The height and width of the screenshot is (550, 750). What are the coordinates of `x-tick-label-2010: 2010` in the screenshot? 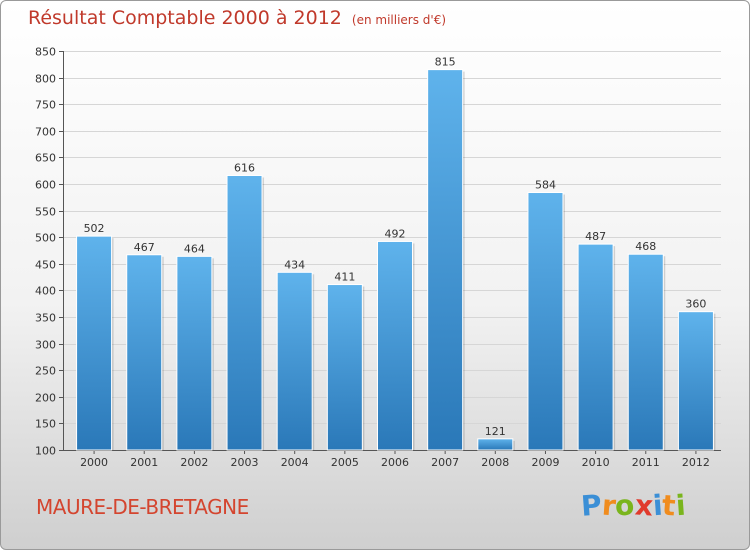 It's located at (596, 462).